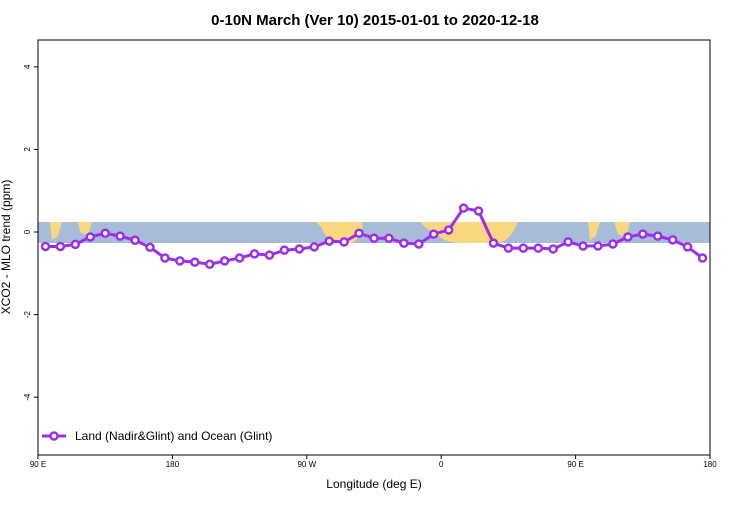 The image size is (750, 505). Describe the element at coordinates (306, 464) in the screenshot. I see `x-tick-label: 90 W` at that location.